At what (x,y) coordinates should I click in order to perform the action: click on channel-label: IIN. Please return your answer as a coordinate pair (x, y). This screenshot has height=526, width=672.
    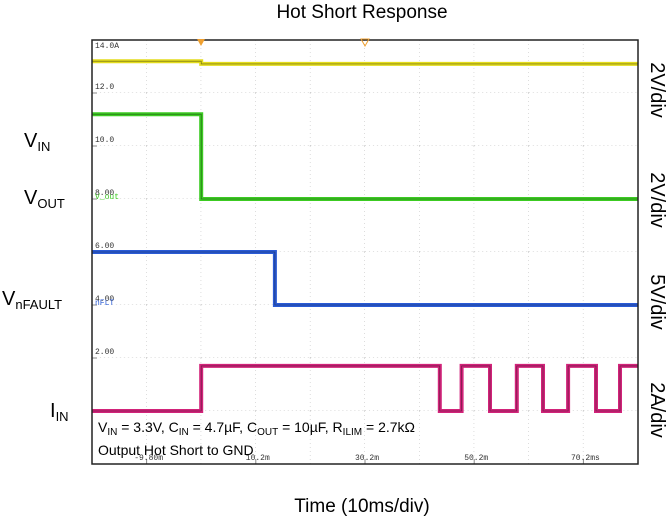
    Looking at the image, I should click on (59, 412).